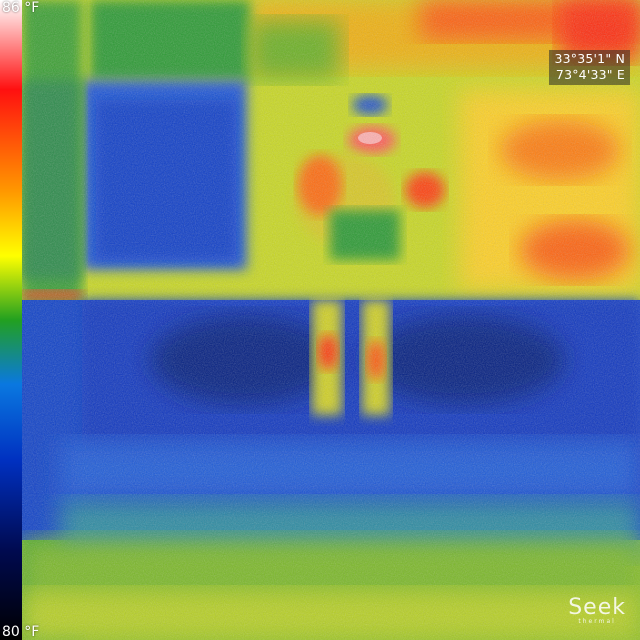  Describe the element at coordinates (21, 8) in the screenshot. I see `scale-max-label: 86 °F` at that location.